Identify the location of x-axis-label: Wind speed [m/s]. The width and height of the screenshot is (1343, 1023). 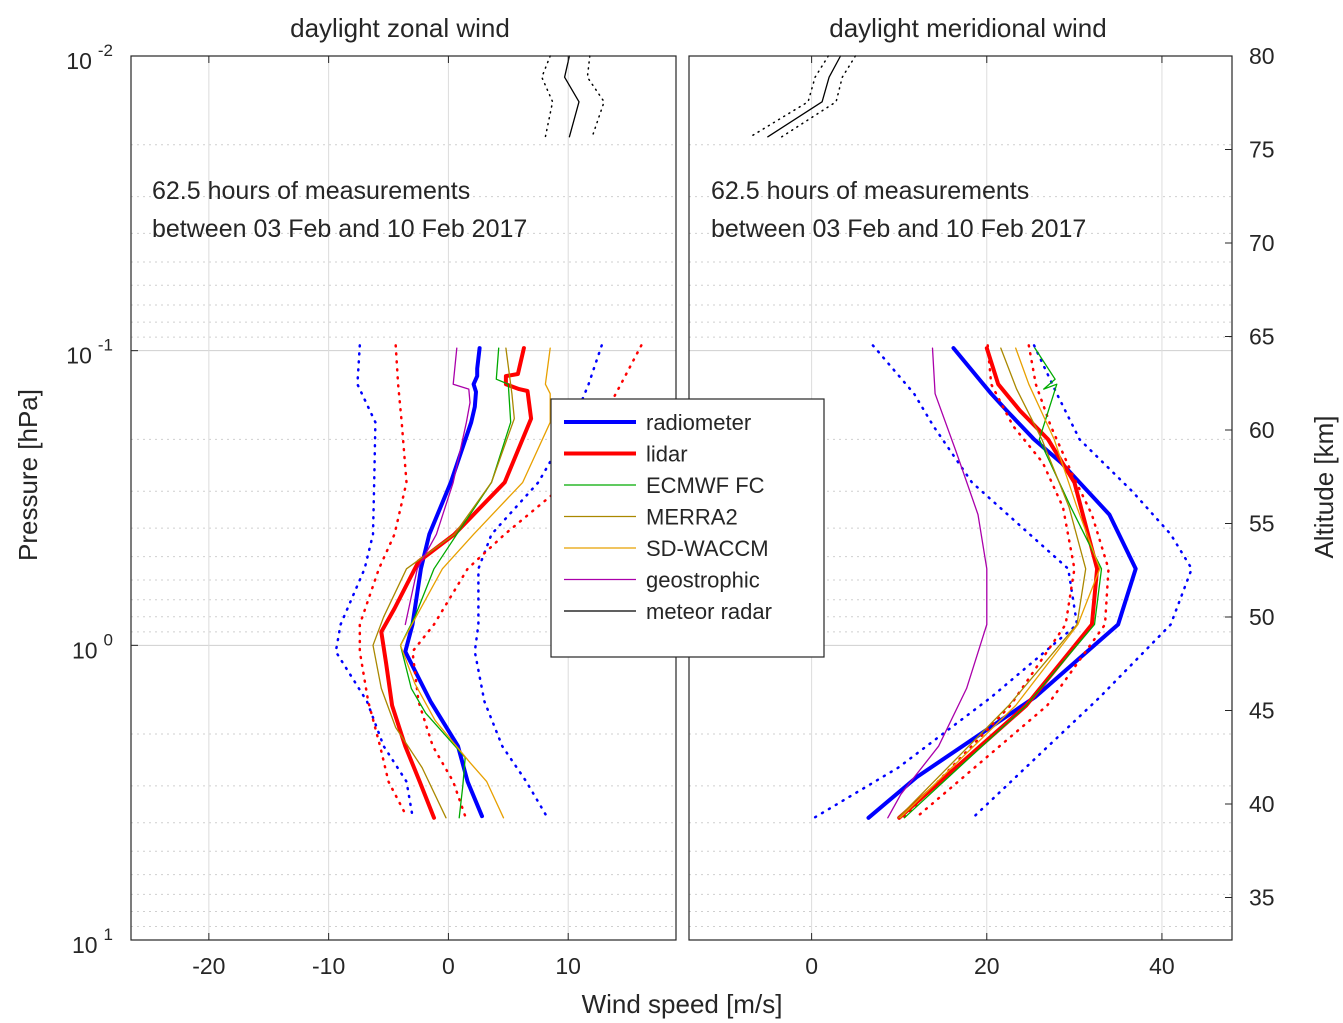
(682, 1004).